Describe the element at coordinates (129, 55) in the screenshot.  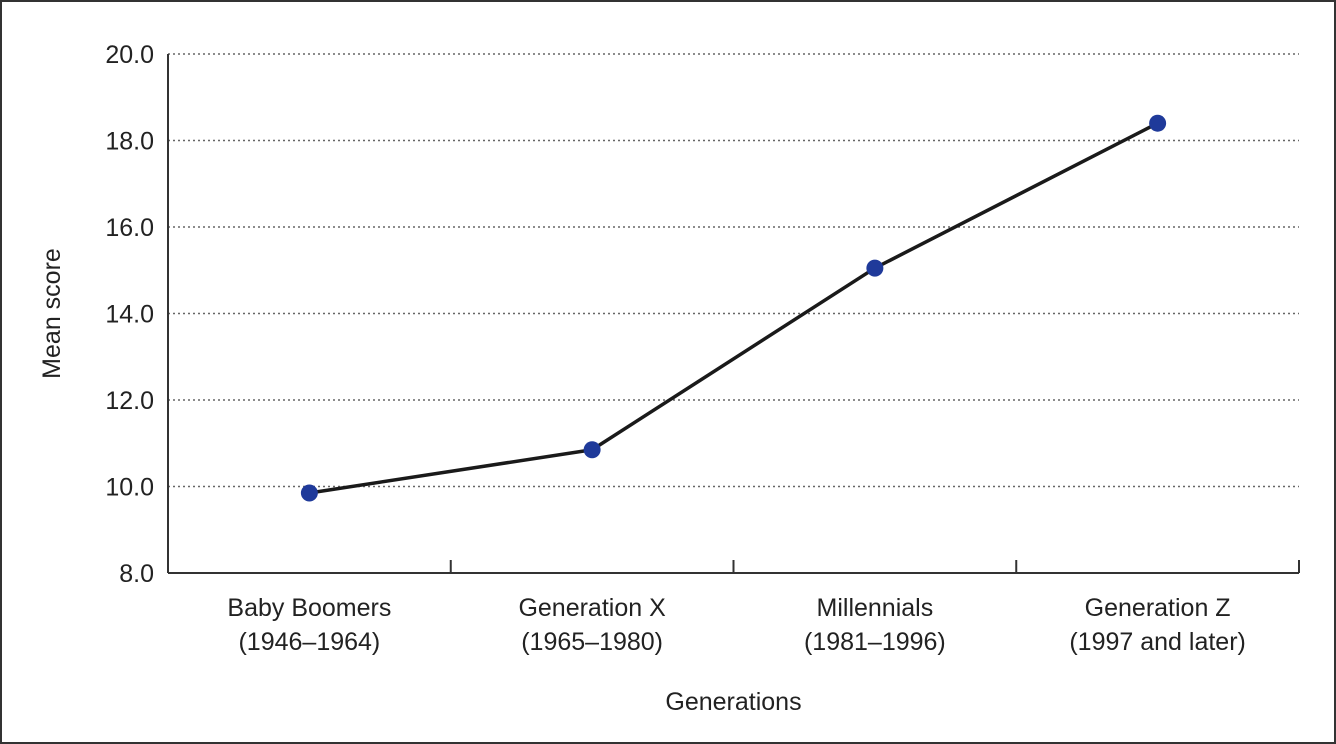
I see `y-tick-label: 20.0` at that location.